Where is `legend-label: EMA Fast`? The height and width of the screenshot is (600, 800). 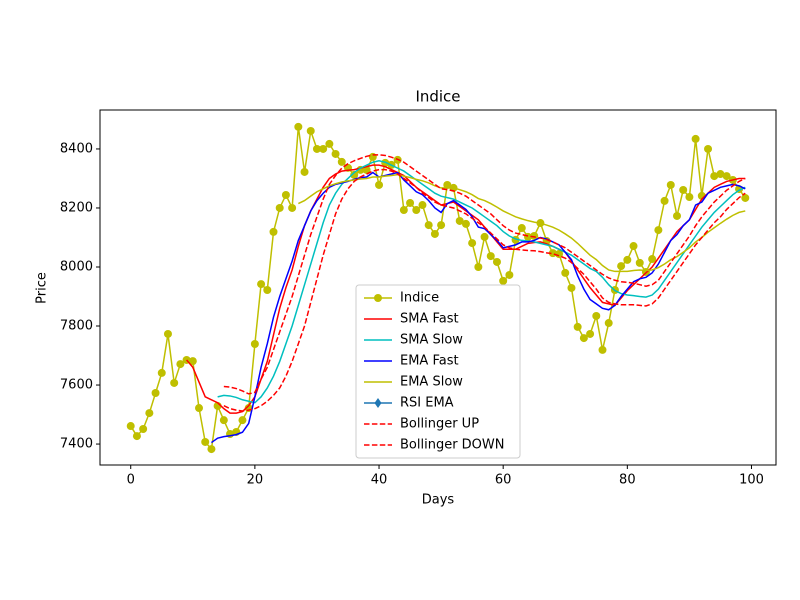
legend-label: EMA Fast is located at coordinates (429, 361).